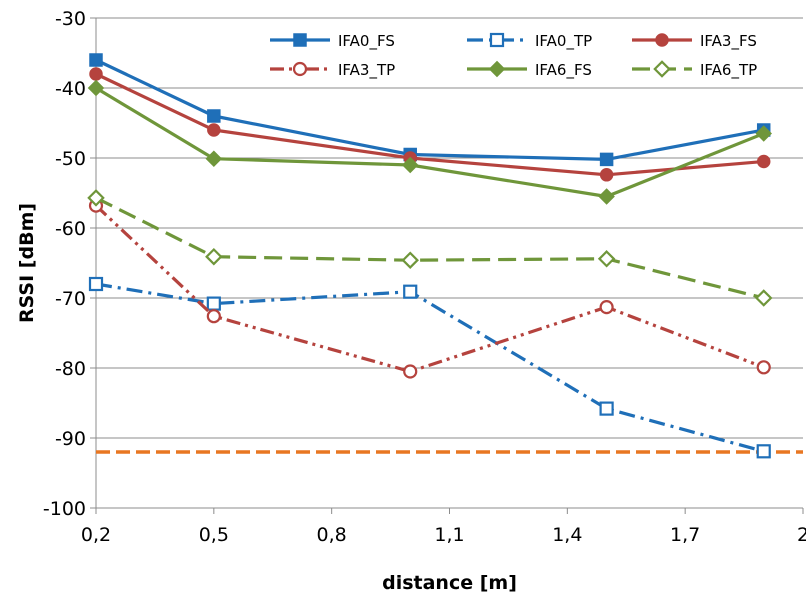 This screenshot has height=598, width=806. Describe the element at coordinates (70, 299) in the screenshot. I see `y-tick-label: -70` at that location.